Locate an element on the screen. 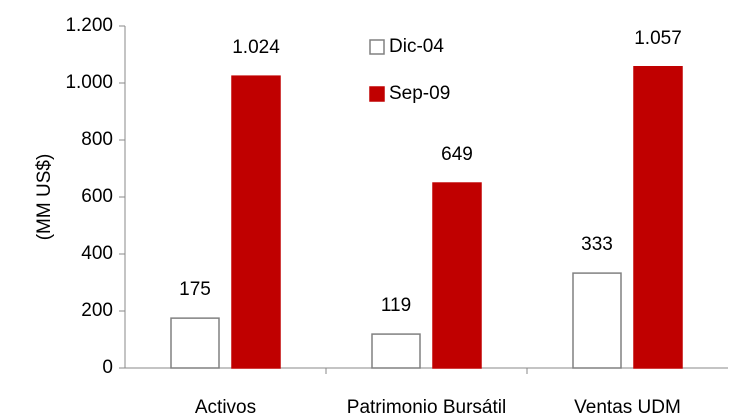 Image resolution: width=731 pixels, height=417 pixels. value-label: 175 is located at coordinates (195, 289).